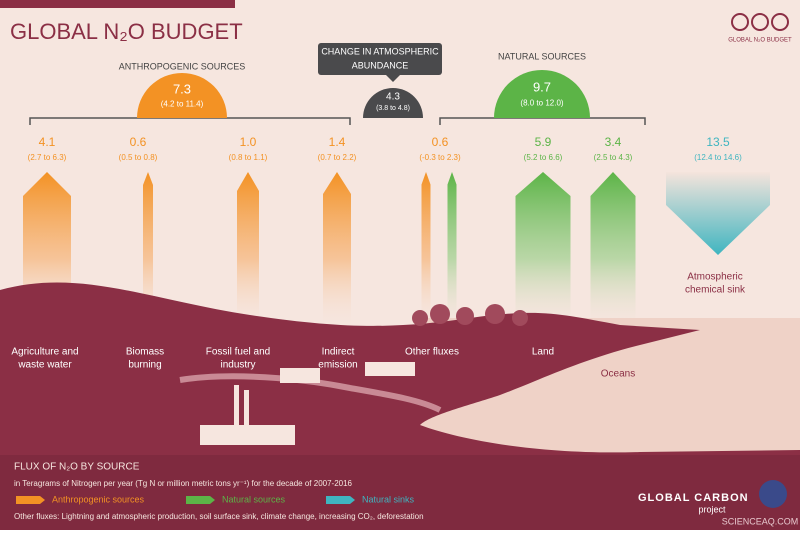 The height and width of the screenshot is (535, 800). Describe the element at coordinates (98, 499) in the screenshot. I see `legend-label: Anthropogenic sources` at that location.